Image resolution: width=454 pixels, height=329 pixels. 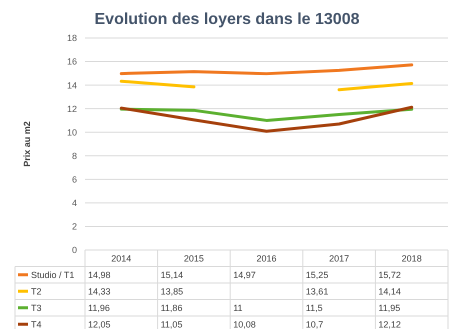 I want to click on y-tick-label: 10, so click(x=71, y=132).